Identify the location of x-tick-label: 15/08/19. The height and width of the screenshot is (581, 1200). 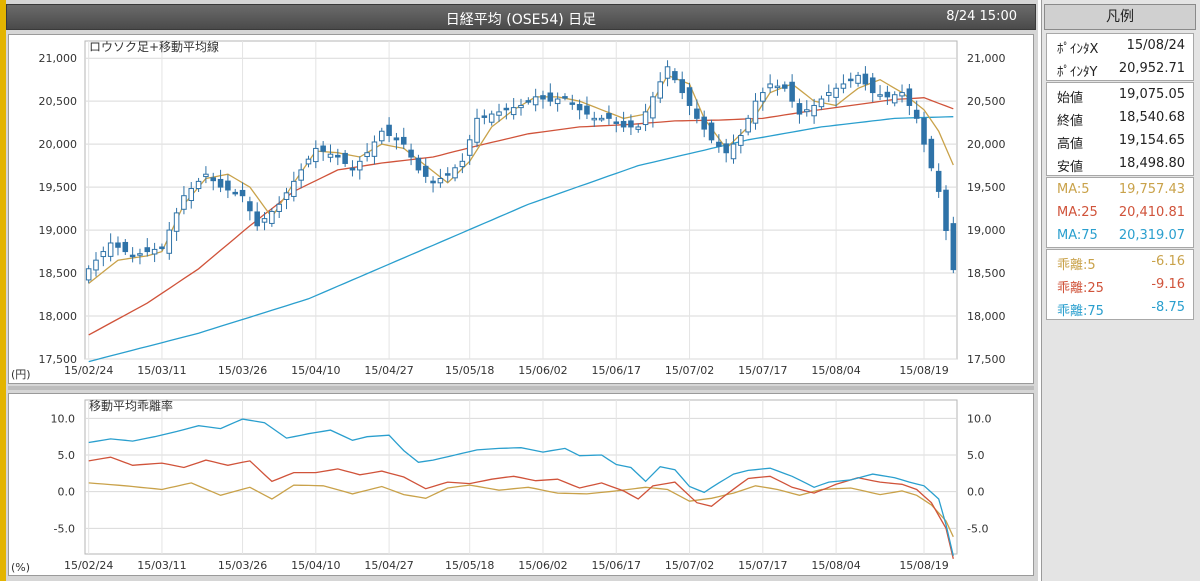
(923, 565).